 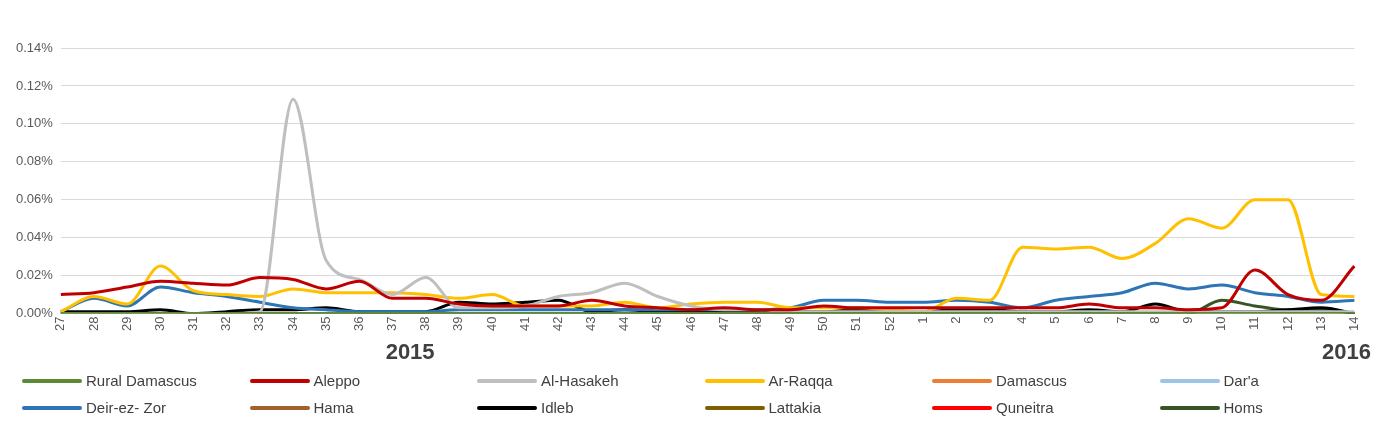 I want to click on x-tick-label: 7, so click(x=1121, y=320).